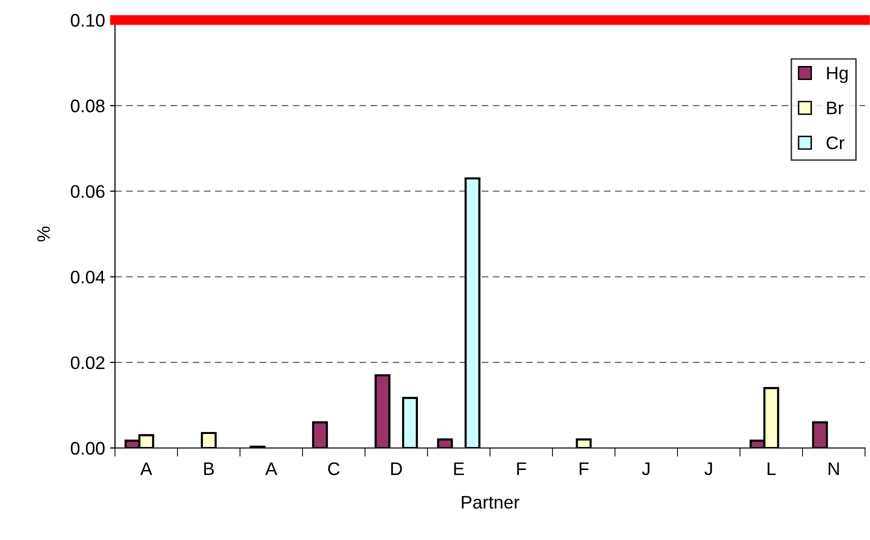  I want to click on y-tick-label: 0.08, so click(87, 106).